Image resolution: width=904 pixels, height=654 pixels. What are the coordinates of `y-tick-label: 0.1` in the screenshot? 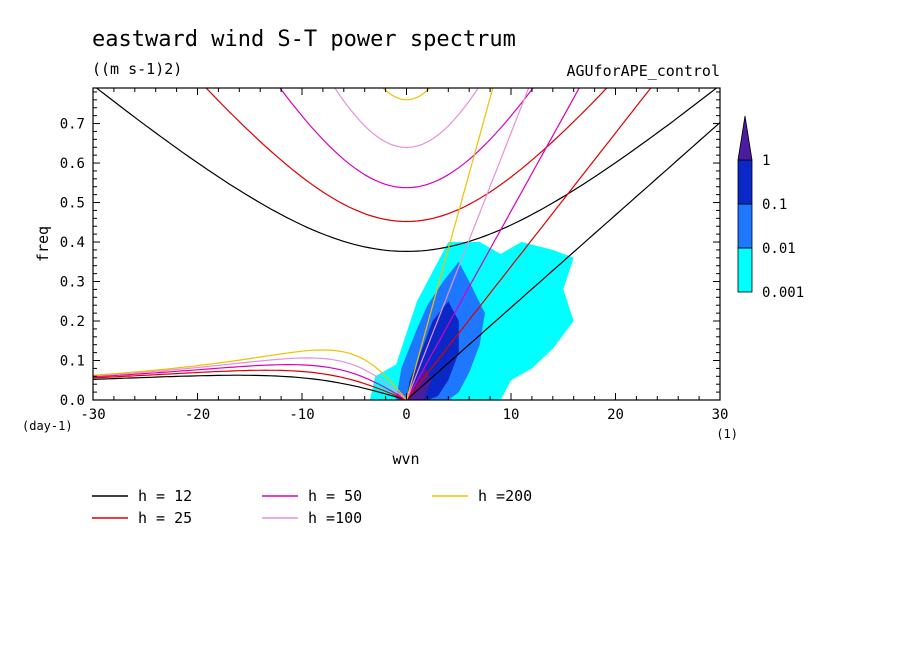 It's located at (72, 362).